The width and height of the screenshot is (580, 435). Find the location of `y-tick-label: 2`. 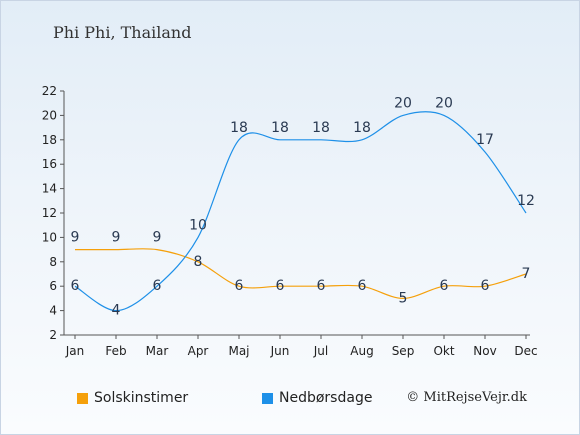

y-tick-label: 2 is located at coordinates (53, 335).